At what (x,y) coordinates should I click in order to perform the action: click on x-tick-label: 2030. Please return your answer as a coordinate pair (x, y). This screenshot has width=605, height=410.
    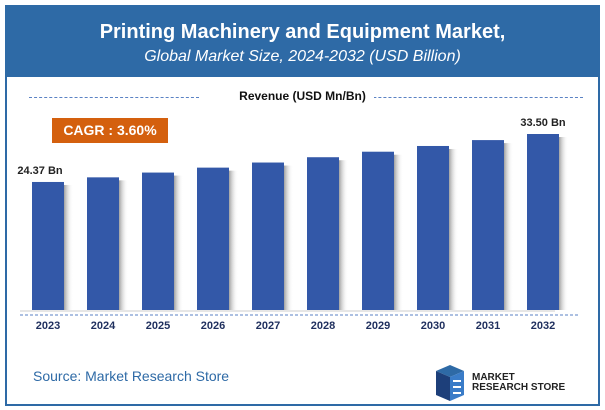
    Looking at the image, I should click on (433, 326).